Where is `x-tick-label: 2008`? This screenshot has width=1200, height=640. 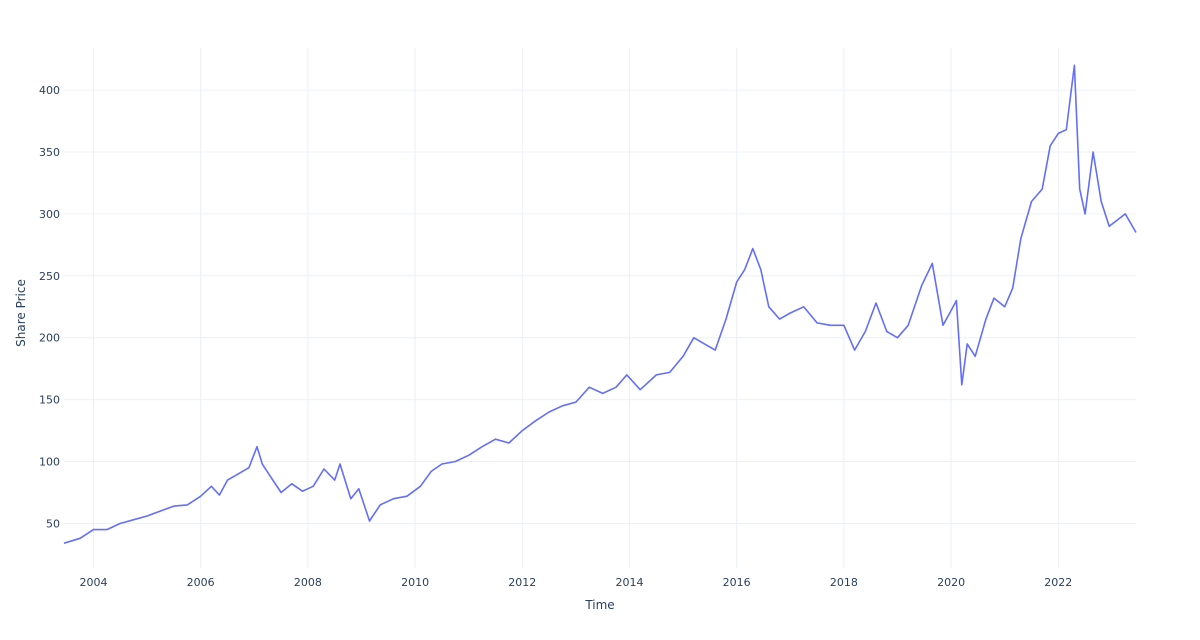 x-tick-label: 2008 is located at coordinates (308, 582).